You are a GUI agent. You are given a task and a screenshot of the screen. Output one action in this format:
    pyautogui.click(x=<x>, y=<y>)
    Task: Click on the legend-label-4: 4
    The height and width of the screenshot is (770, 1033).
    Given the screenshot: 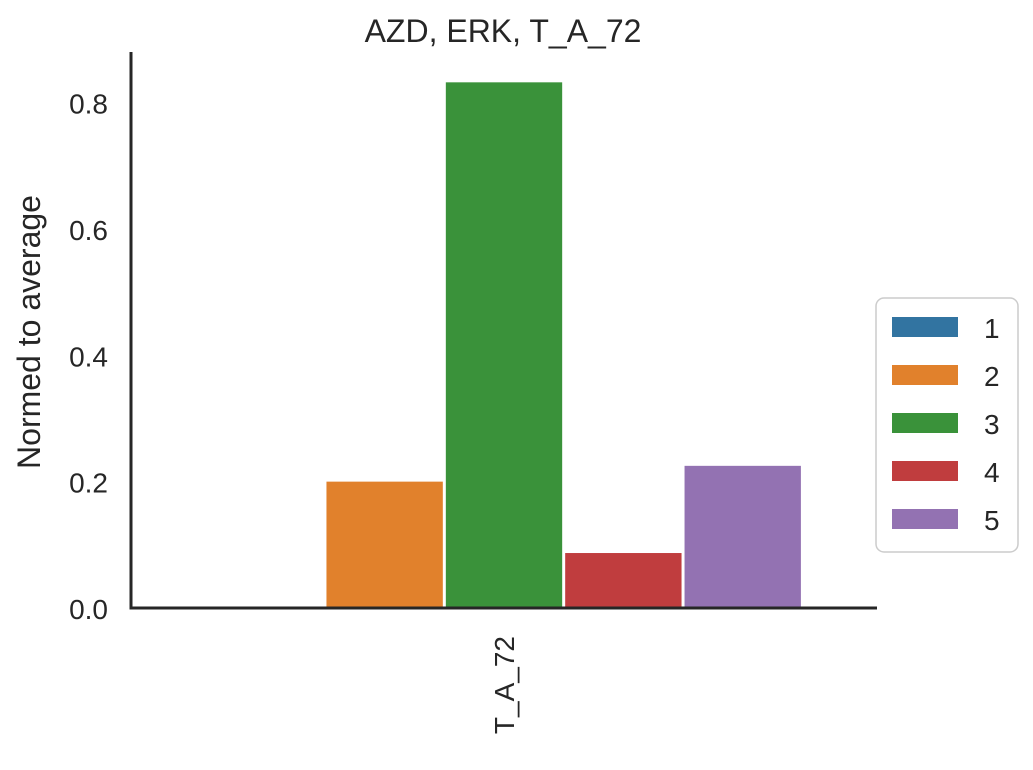 What is the action you would take?
    pyautogui.click(x=992, y=472)
    